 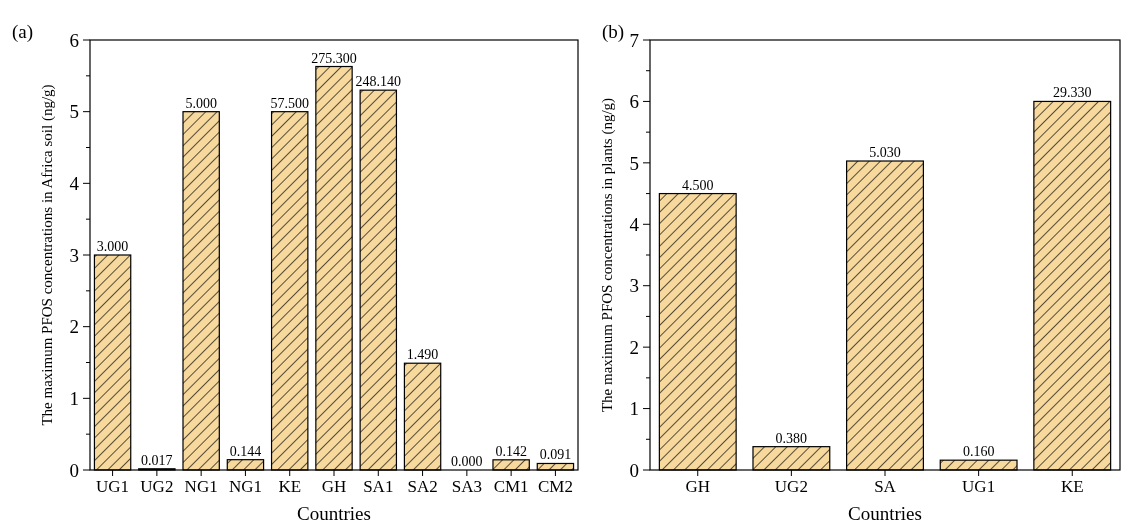 What do you see at coordinates (607, 255) in the screenshot?
I see `y-axis-title: The maximum PFOS concentrations in plants (ng/g)` at bounding box center [607, 255].